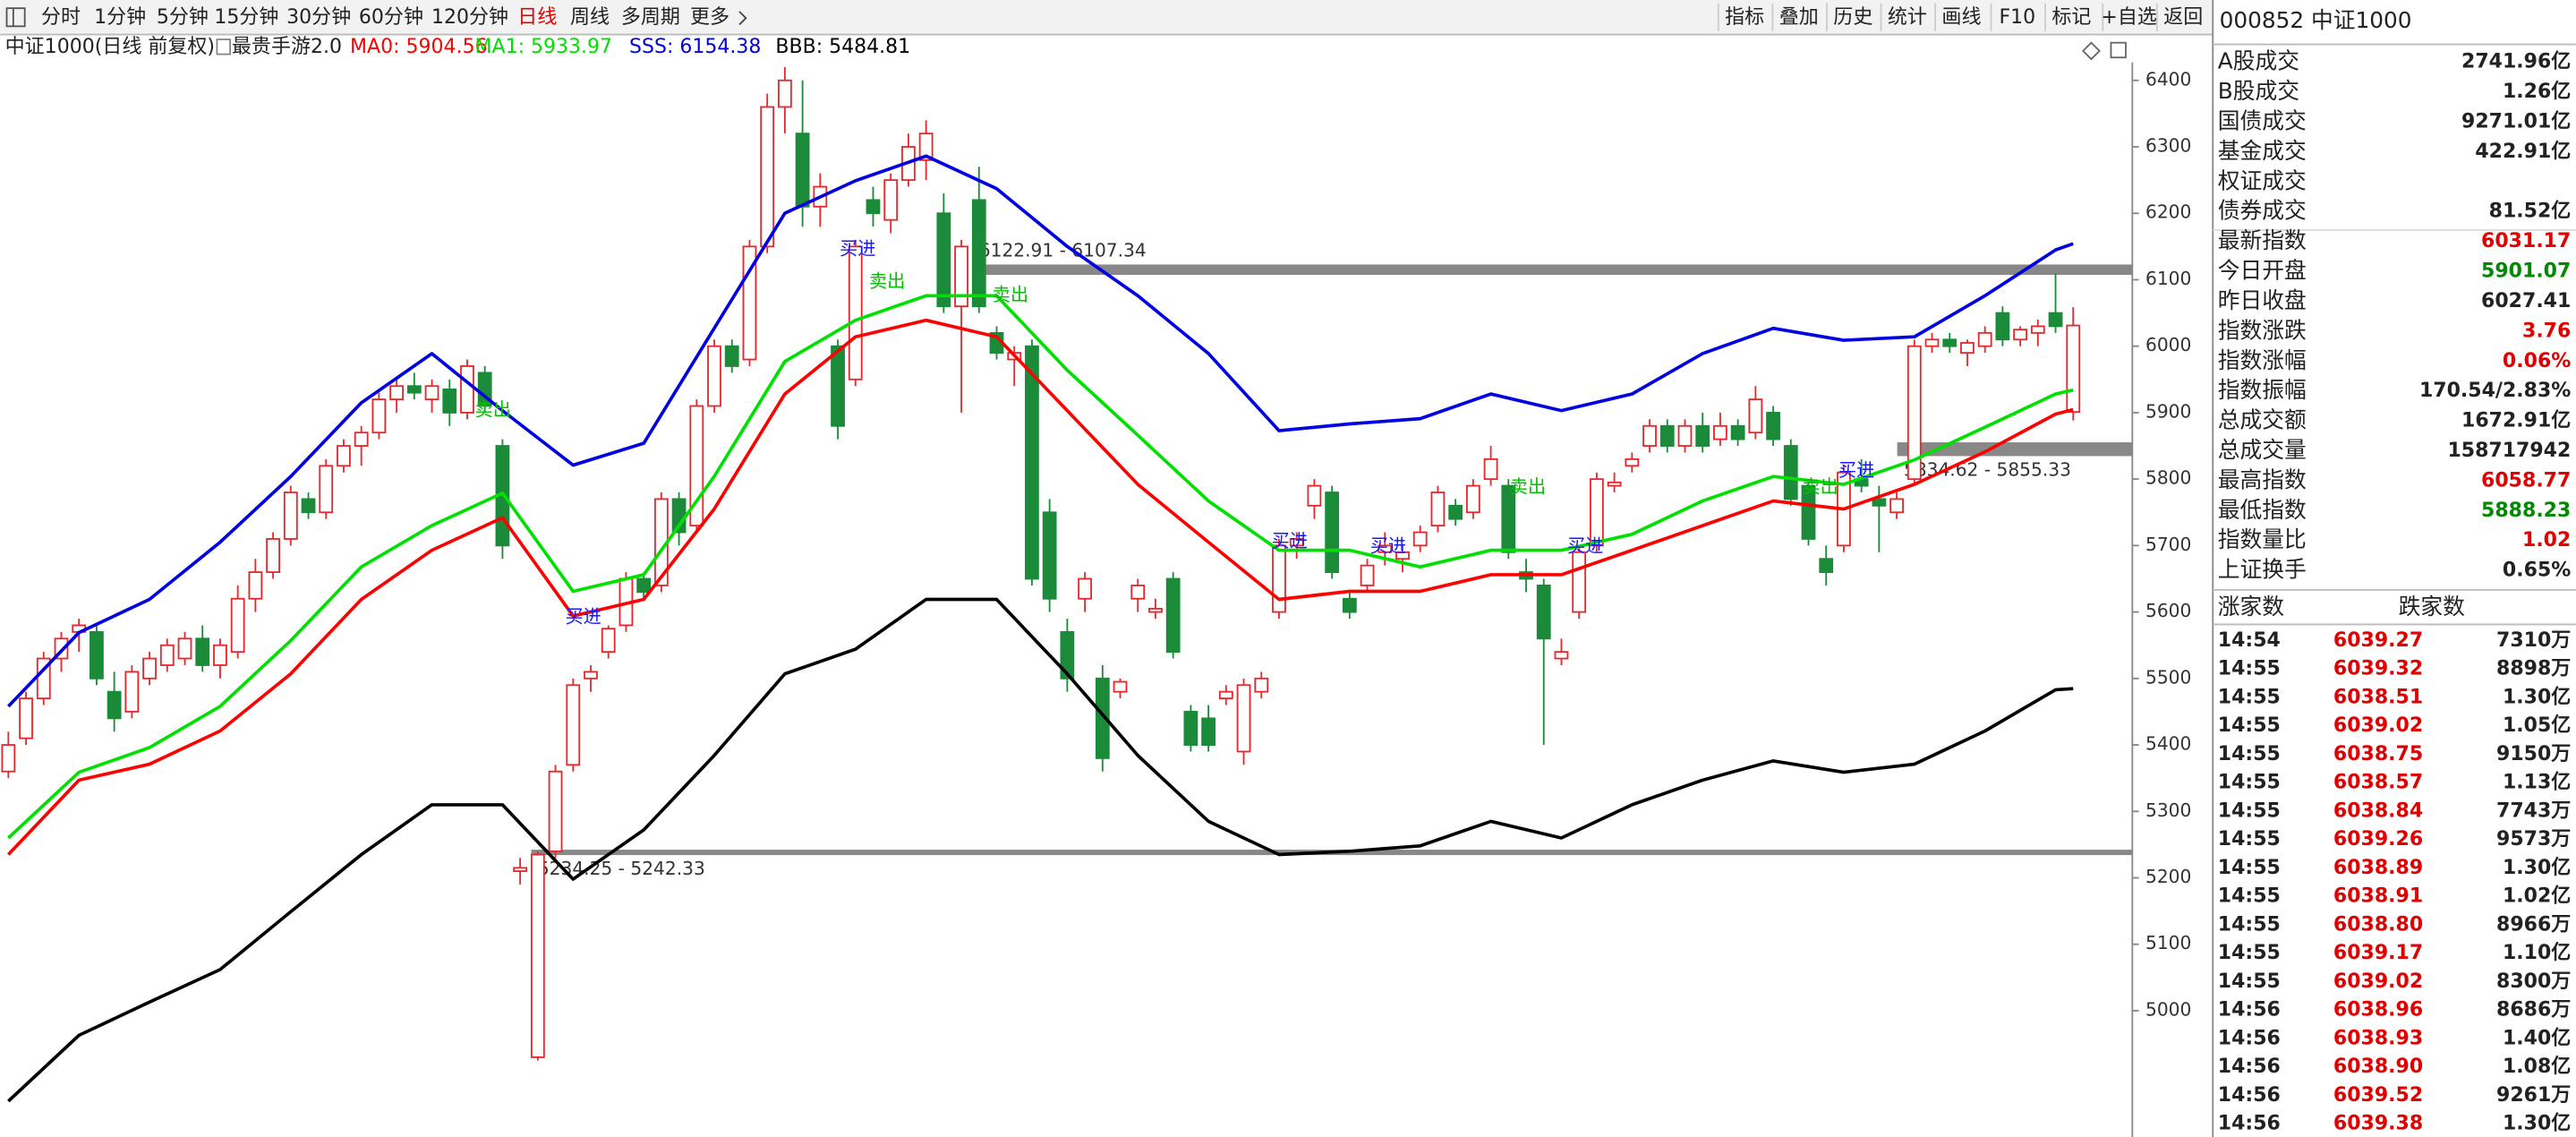 The height and width of the screenshot is (1137, 2576). I want to click on stat-label: 总成交量, so click(2262, 450).